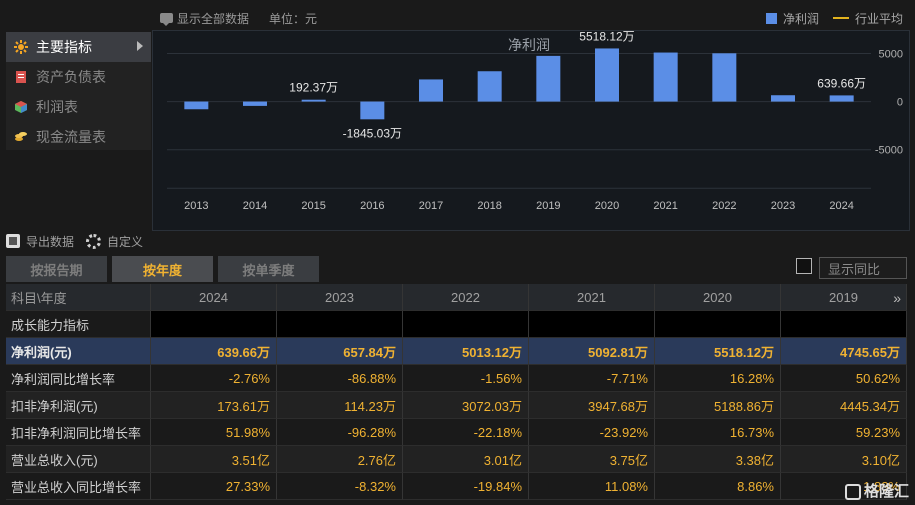 This screenshot has width=915, height=505. Describe the element at coordinates (21, 107) in the screenshot. I see `profit-icon` at that location.